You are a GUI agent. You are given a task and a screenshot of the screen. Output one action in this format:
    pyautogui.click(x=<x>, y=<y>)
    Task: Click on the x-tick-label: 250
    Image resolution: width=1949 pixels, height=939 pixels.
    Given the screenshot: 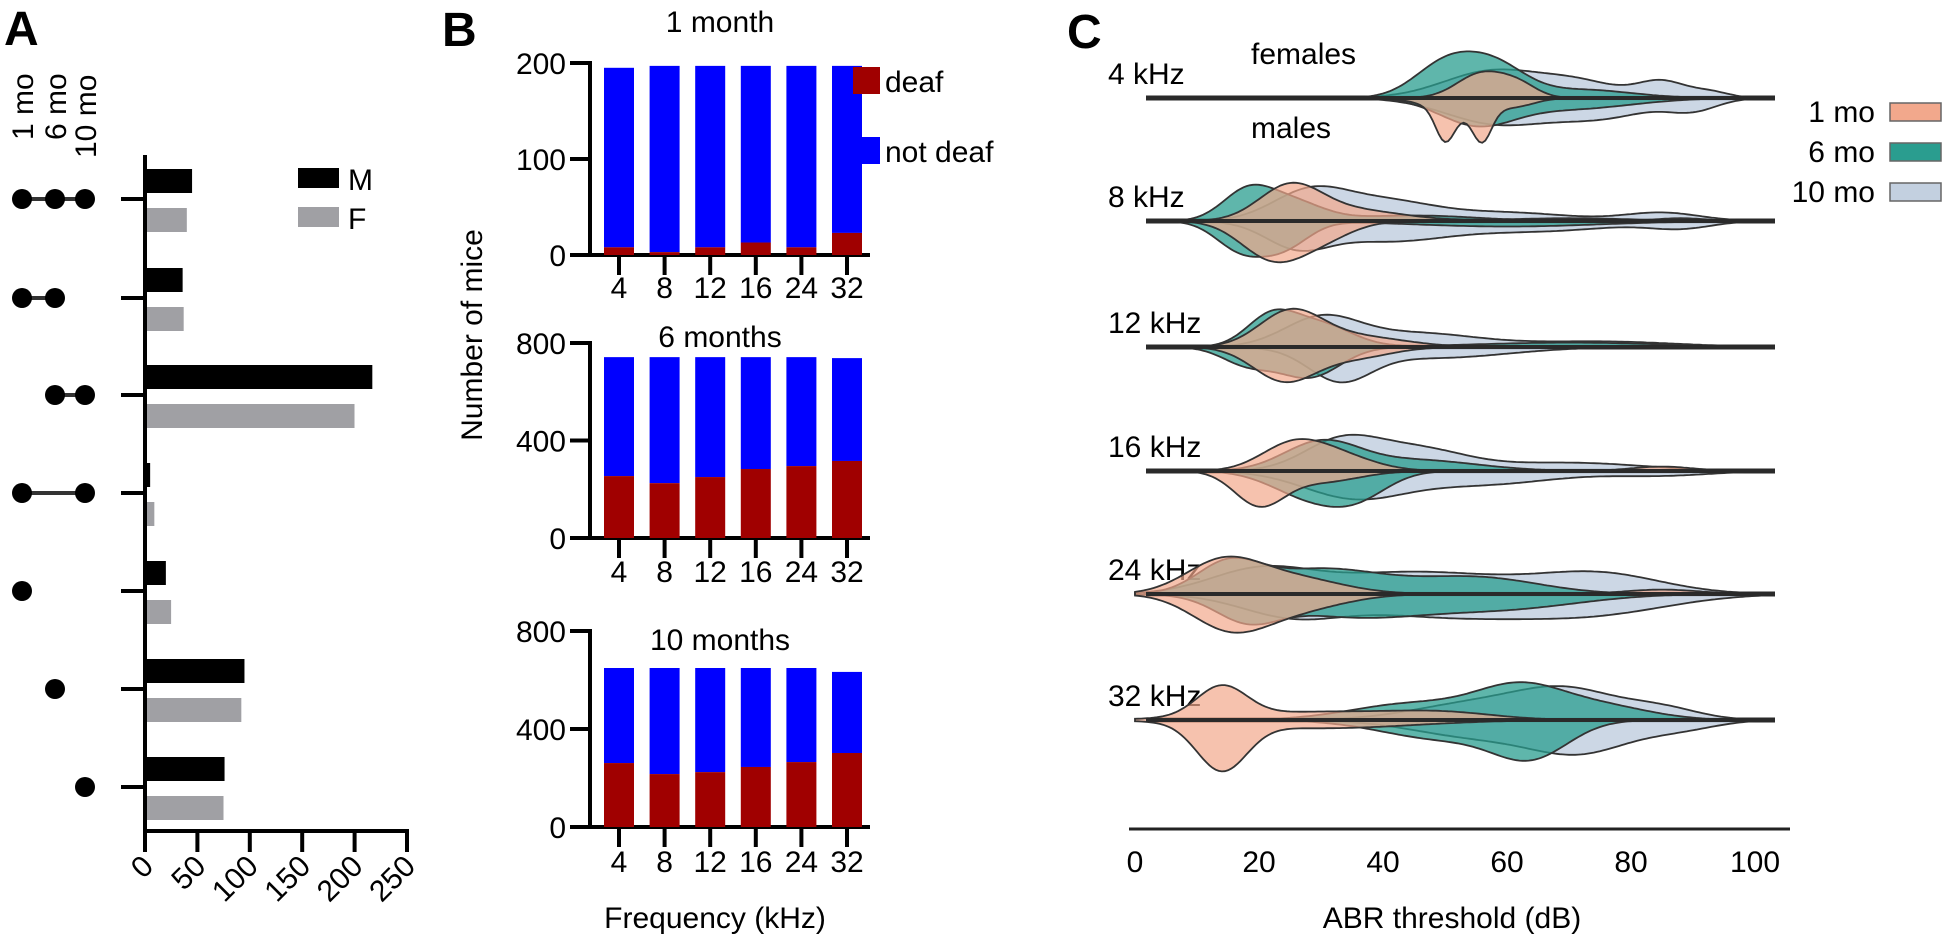 What is the action you would take?
    pyautogui.click(x=392, y=879)
    